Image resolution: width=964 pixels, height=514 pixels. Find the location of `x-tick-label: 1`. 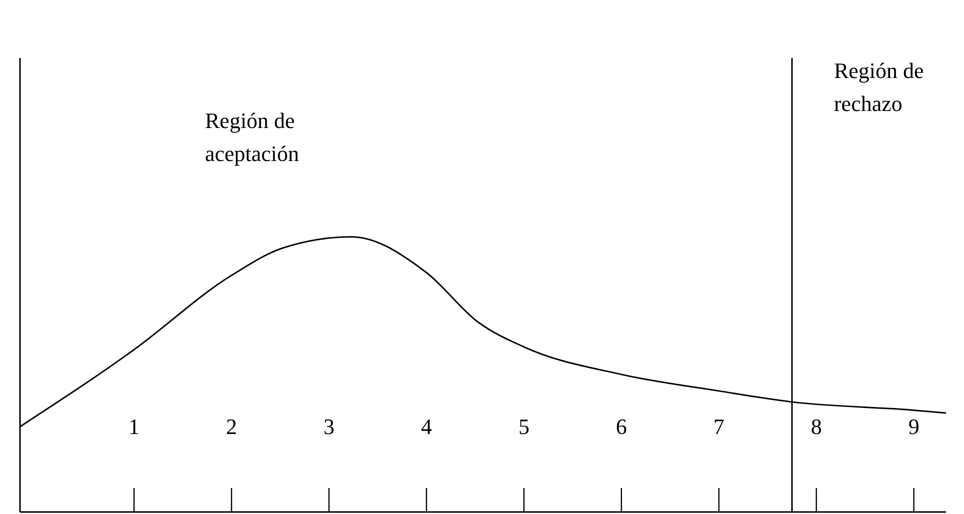

x-tick-label: 1 is located at coordinates (134, 426).